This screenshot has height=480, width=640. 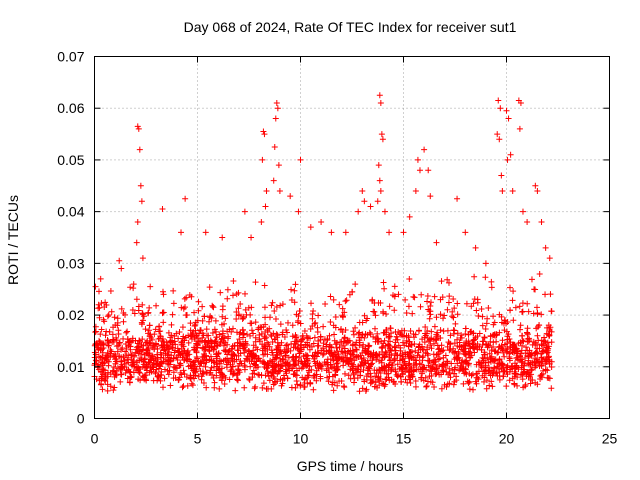 I want to click on y-axis-label: ROTI / TECUs, so click(x=13, y=240).